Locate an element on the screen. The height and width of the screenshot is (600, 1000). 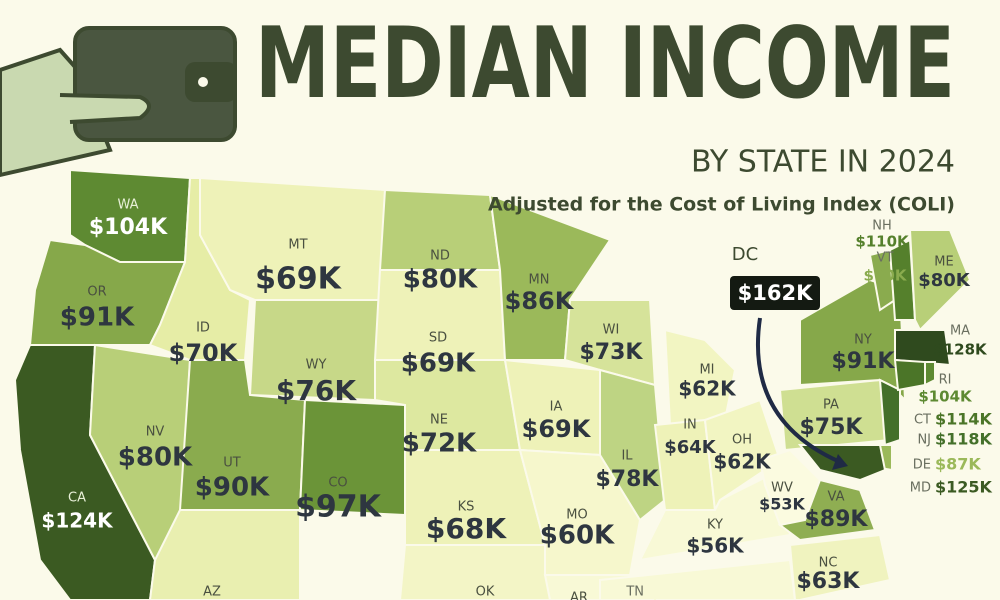
state-abbr: NV is located at coordinates (155, 432).